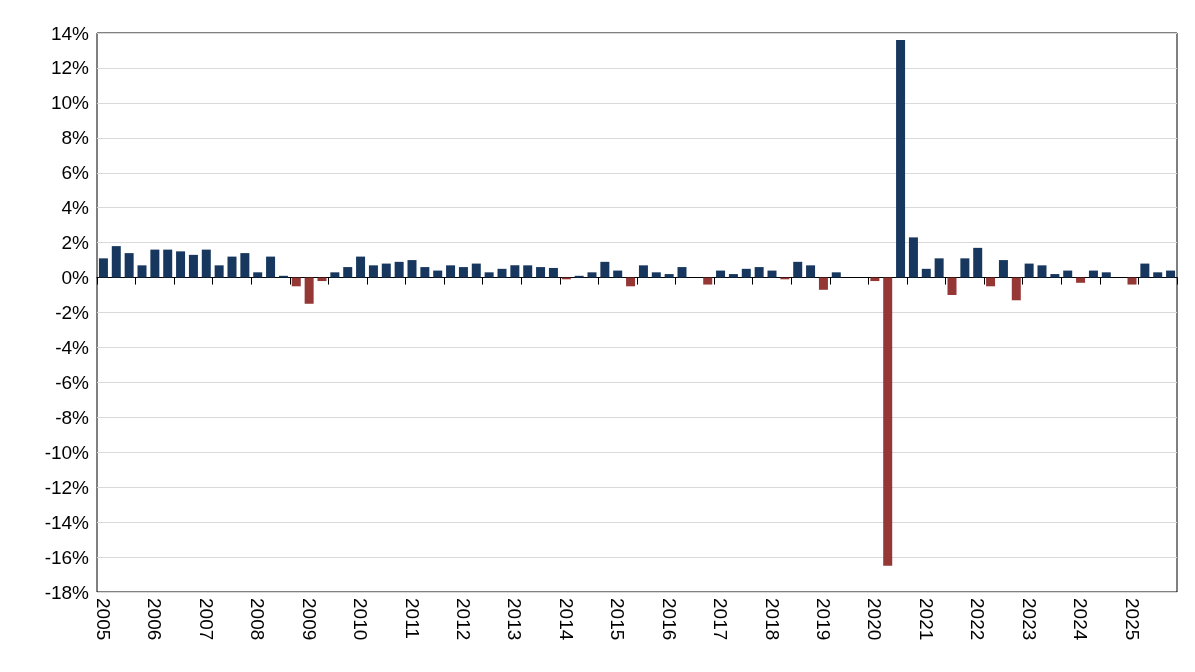 Image resolution: width=1195 pixels, height=672 pixels. I want to click on y-tick-label: 14%, so click(70, 33).